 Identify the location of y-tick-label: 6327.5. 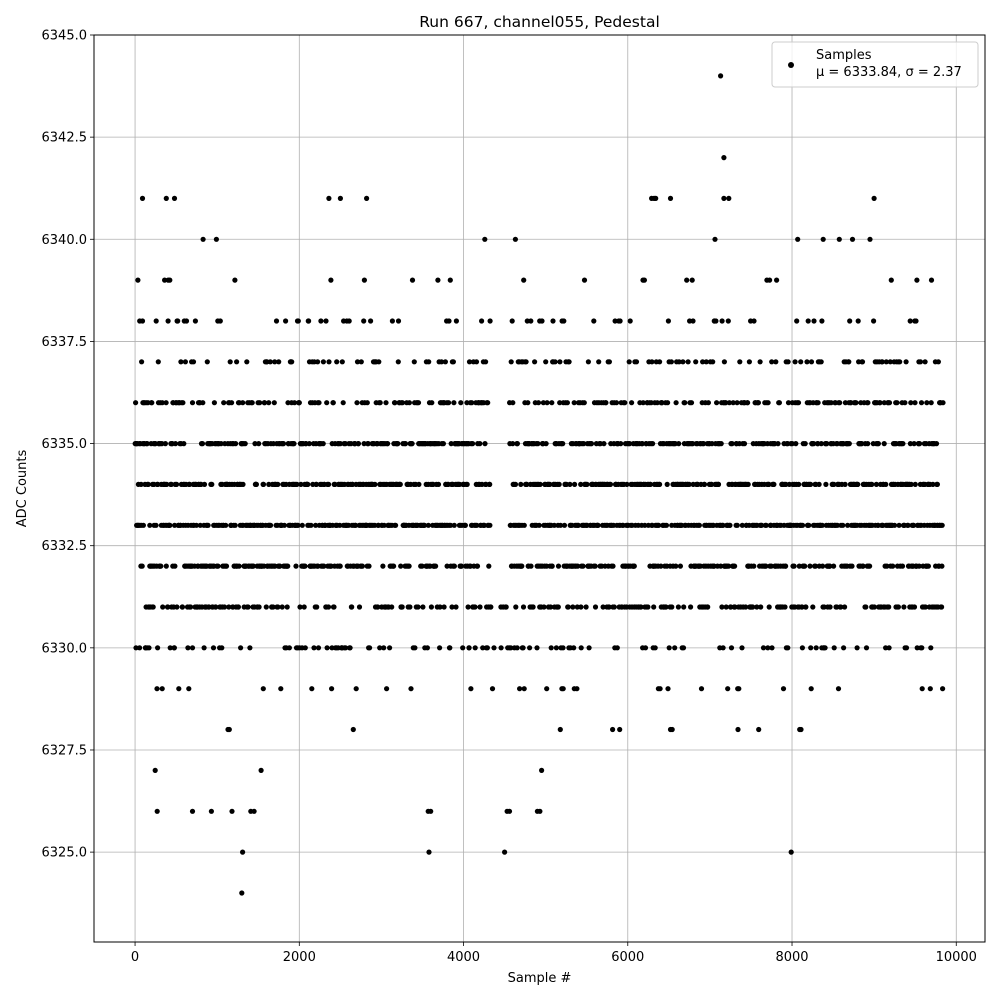
(65, 750).